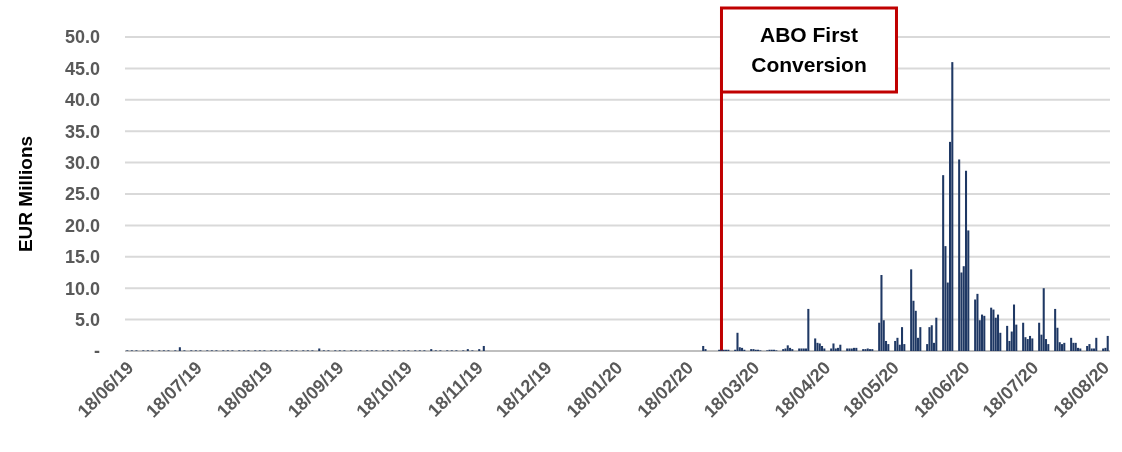  What do you see at coordinates (82, 257) in the screenshot?
I see `y-tick-label: 15.0` at bounding box center [82, 257].